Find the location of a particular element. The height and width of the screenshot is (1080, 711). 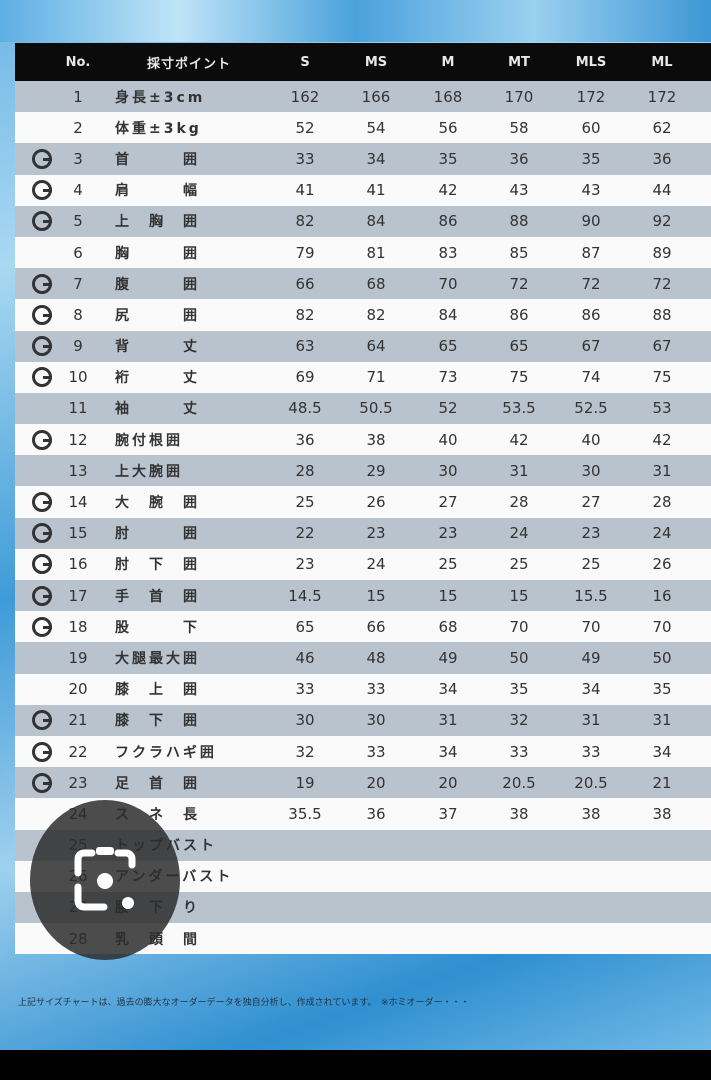

row-number: 17 is located at coordinates (78, 595).